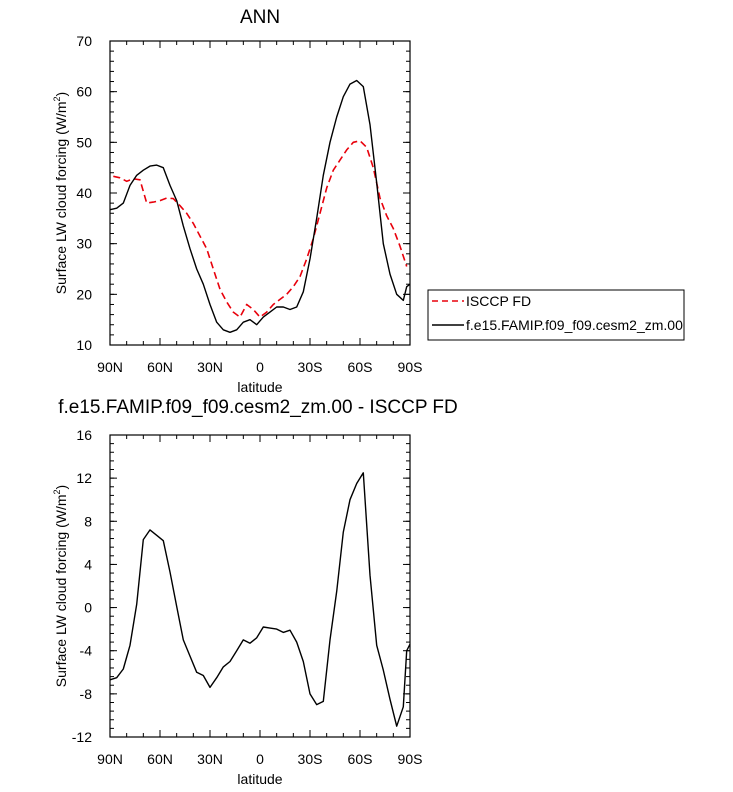  I want to click on bottom-chart-x-axis-label: latitude, so click(259, 779).